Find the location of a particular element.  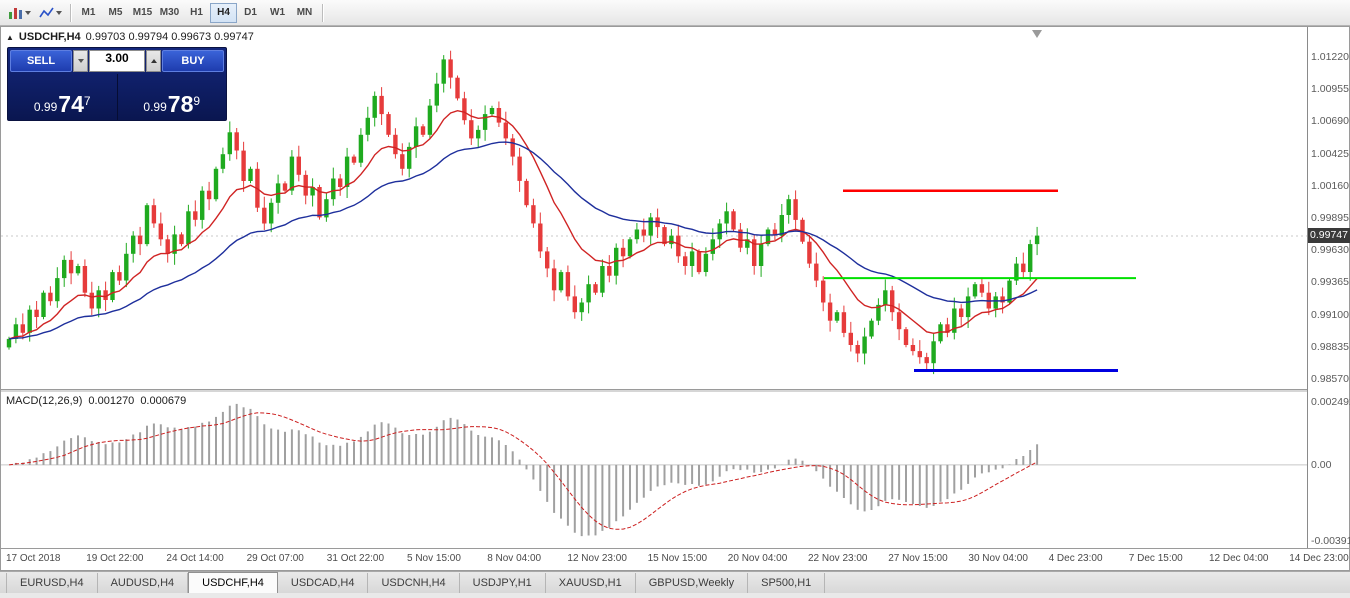

chart-type-button is located at coordinates (19, 13).